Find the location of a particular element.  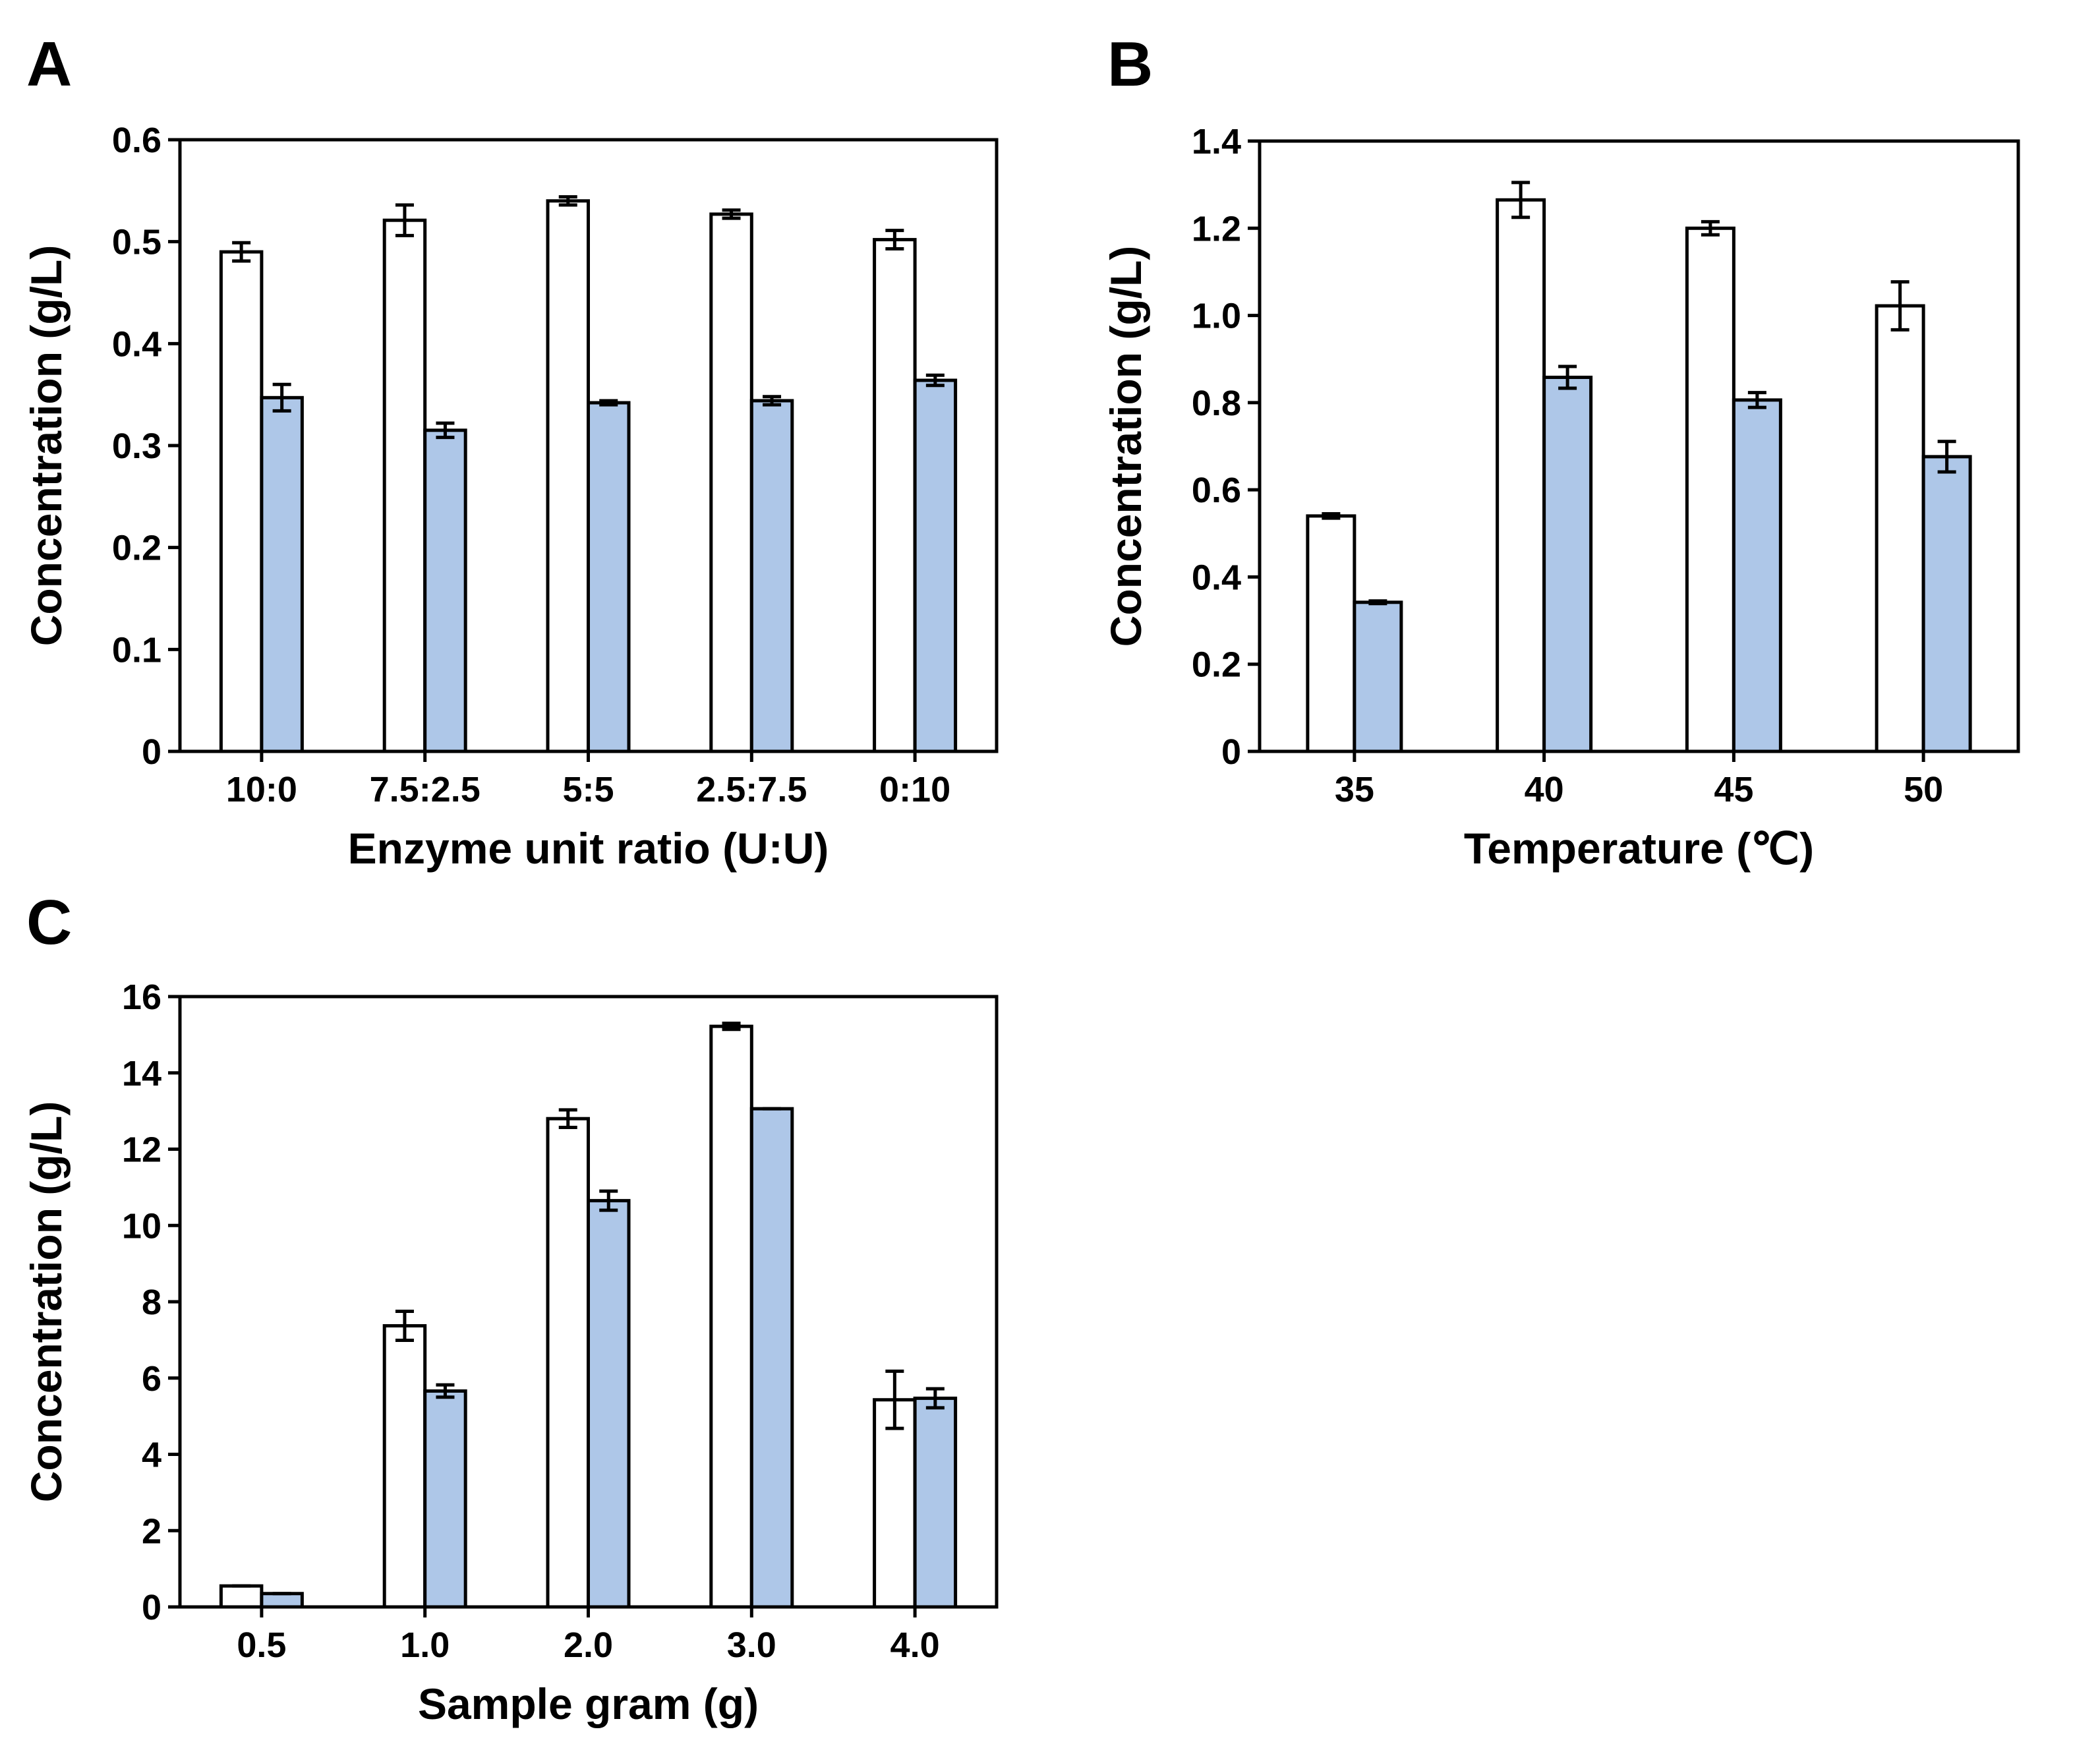

y-tick-label: 1.2 is located at coordinates (1216, 228).